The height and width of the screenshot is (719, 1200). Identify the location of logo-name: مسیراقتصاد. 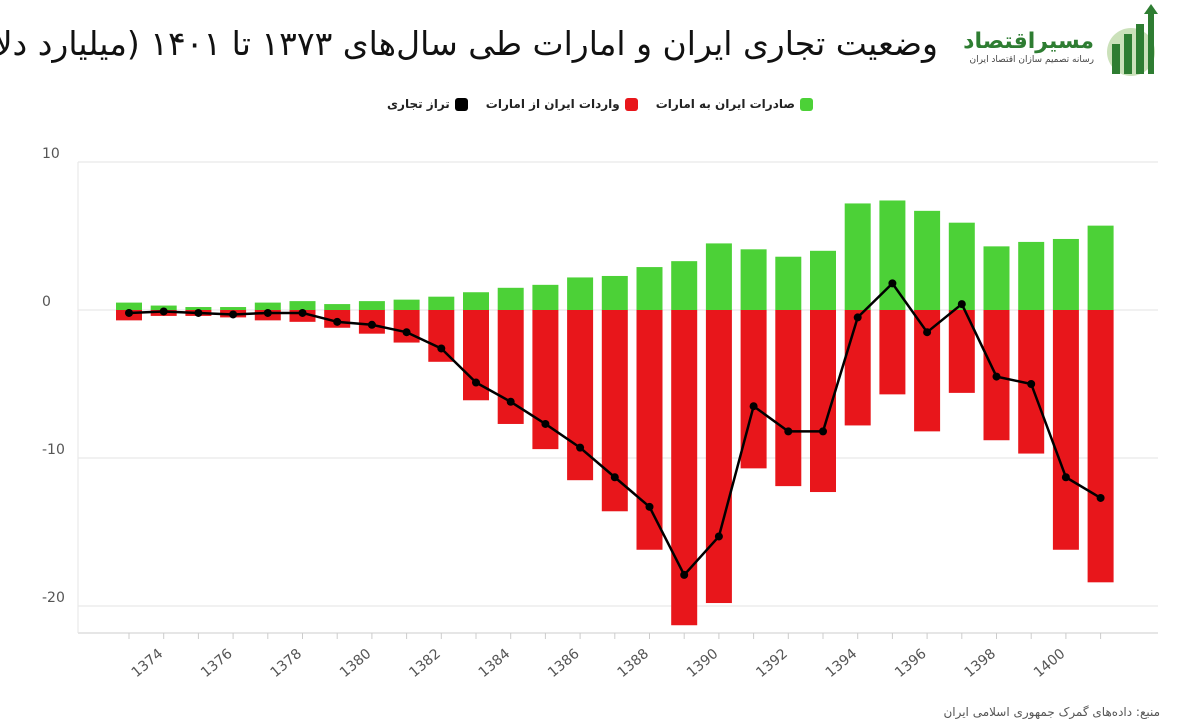
(1028, 41).